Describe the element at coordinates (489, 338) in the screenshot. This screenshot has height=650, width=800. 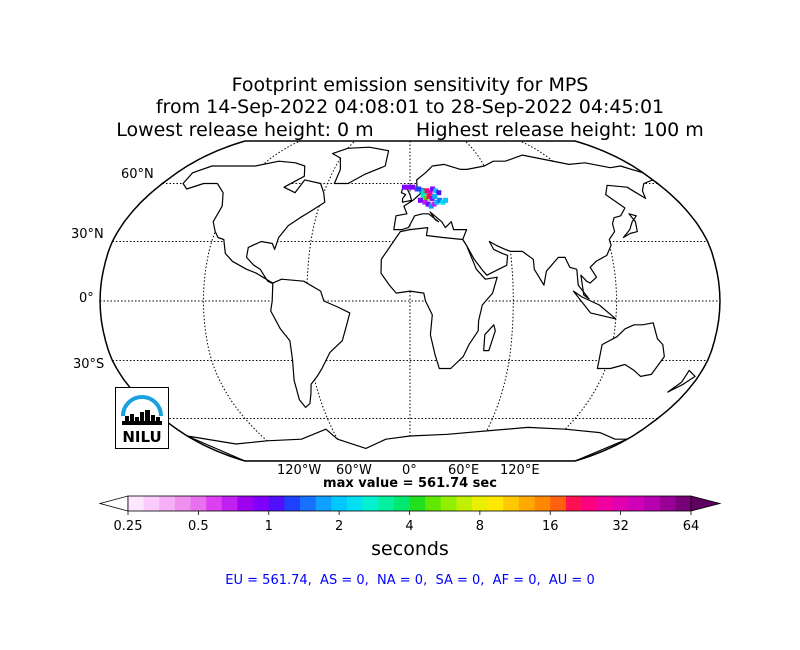
I see `landmass-madagascar` at that location.